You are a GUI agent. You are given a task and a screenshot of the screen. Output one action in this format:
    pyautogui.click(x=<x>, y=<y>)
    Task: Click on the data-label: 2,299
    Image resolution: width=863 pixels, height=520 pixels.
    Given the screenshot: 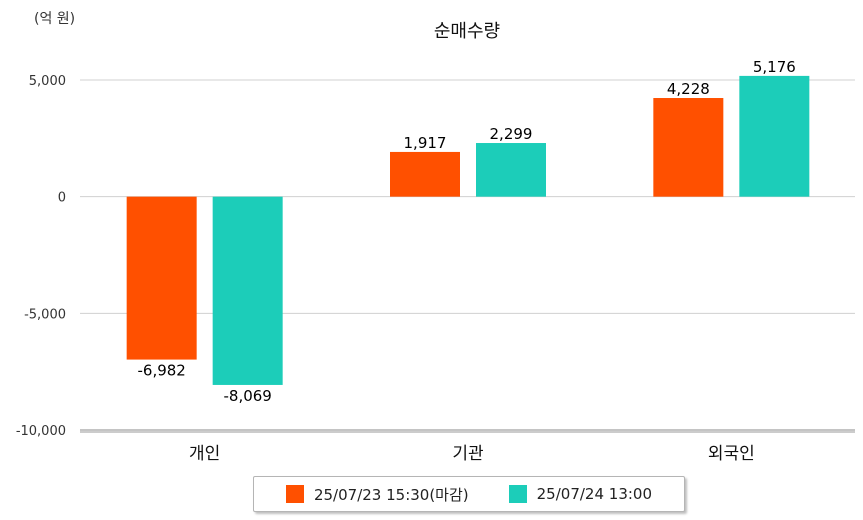 What is the action you would take?
    pyautogui.click(x=511, y=134)
    